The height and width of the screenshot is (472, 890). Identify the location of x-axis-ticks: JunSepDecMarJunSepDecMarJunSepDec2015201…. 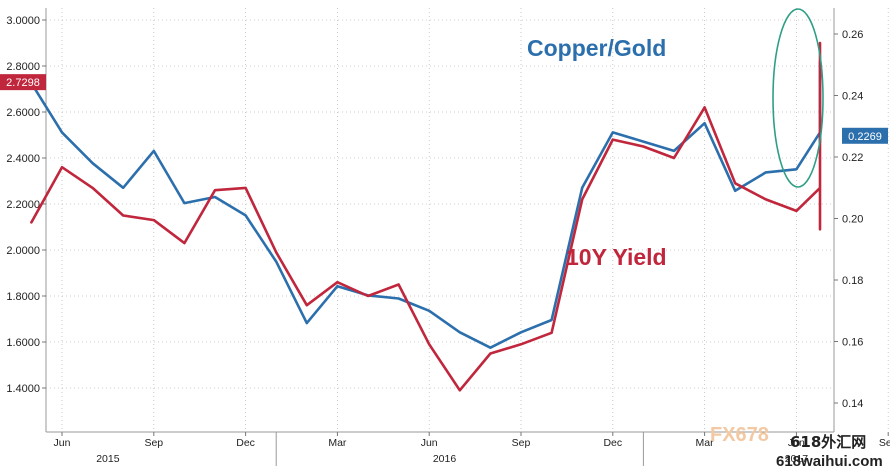
(472, 449).